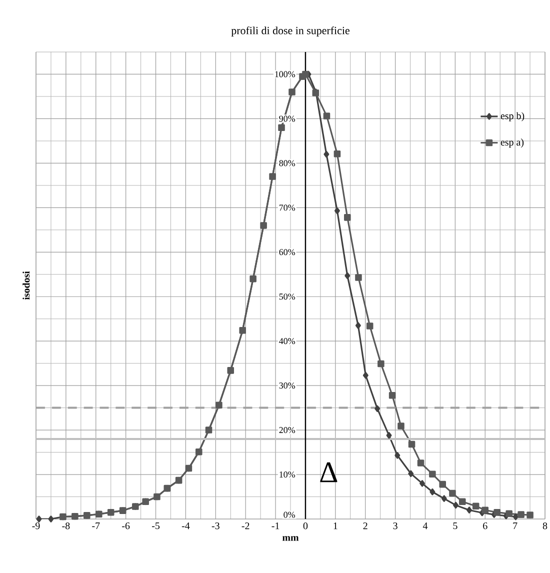 The height and width of the screenshot is (573, 550). What do you see at coordinates (126, 526) in the screenshot?
I see `x-tick-label: -6` at bounding box center [126, 526].